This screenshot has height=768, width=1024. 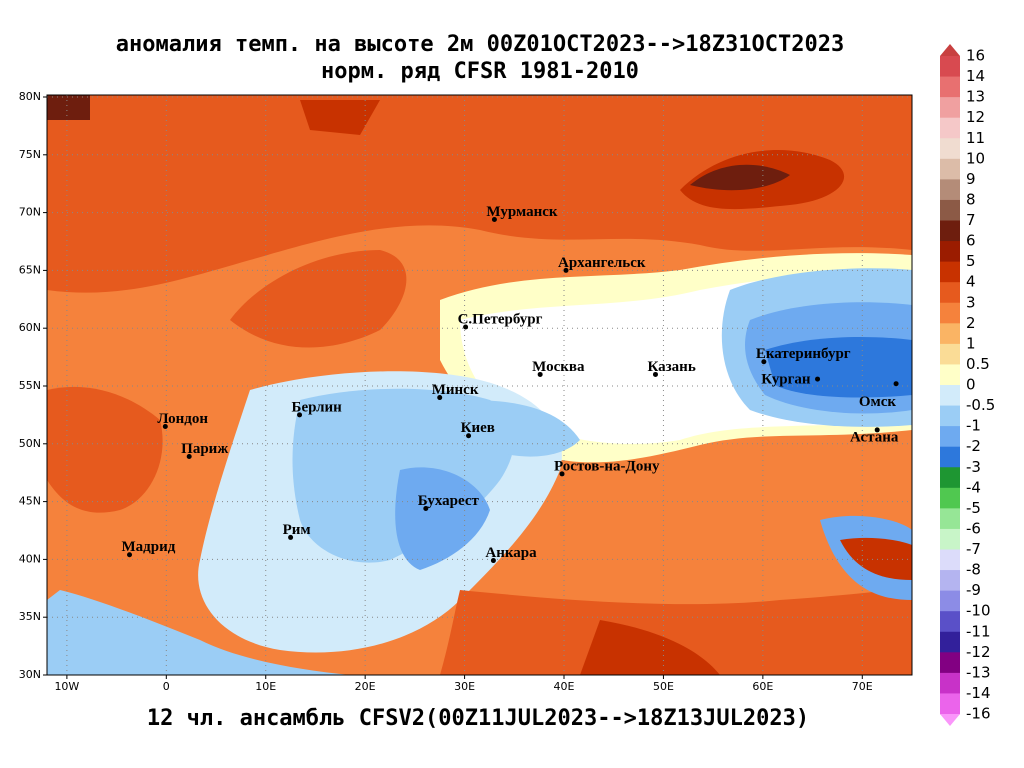 What do you see at coordinates (66, 686) in the screenshot?
I see `lon-tick-label: 10W` at bounding box center [66, 686].